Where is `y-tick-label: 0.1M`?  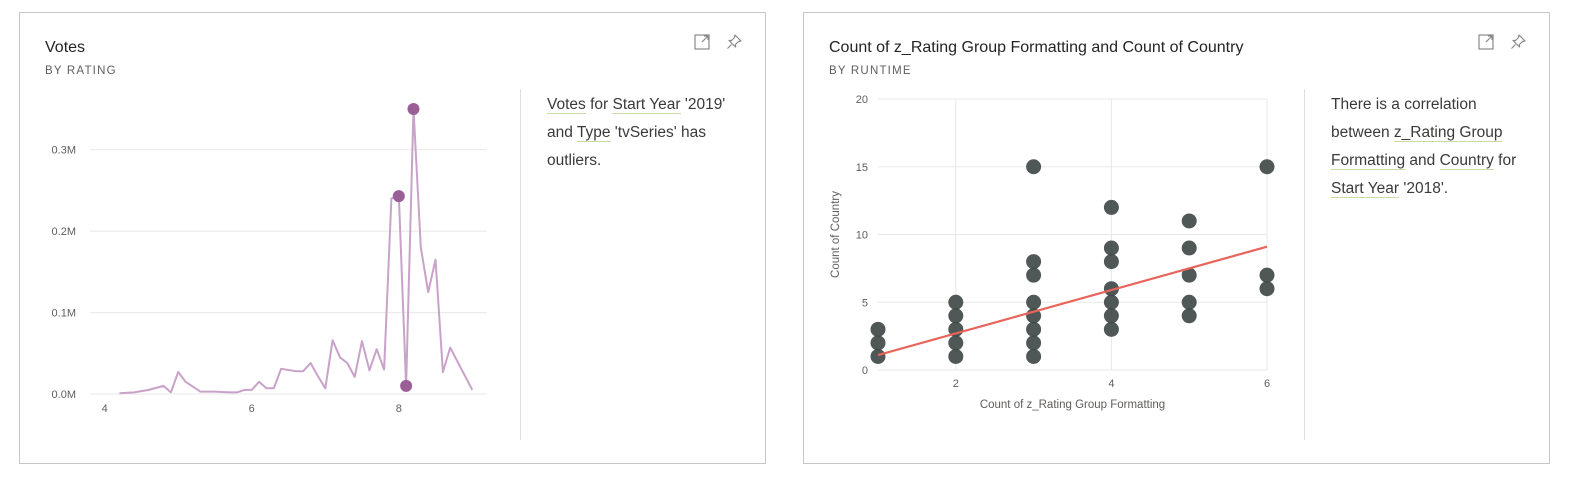 y-tick-label: 0.1M is located at coordinates (64, 314).